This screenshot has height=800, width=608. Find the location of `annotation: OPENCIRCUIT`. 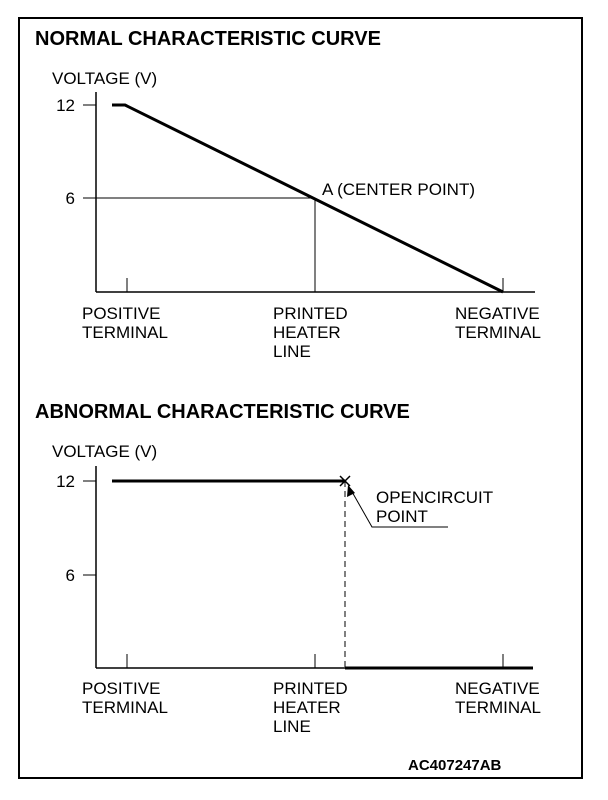

annotation: OPENCIRCUIT is located at coordinates (434, 497).